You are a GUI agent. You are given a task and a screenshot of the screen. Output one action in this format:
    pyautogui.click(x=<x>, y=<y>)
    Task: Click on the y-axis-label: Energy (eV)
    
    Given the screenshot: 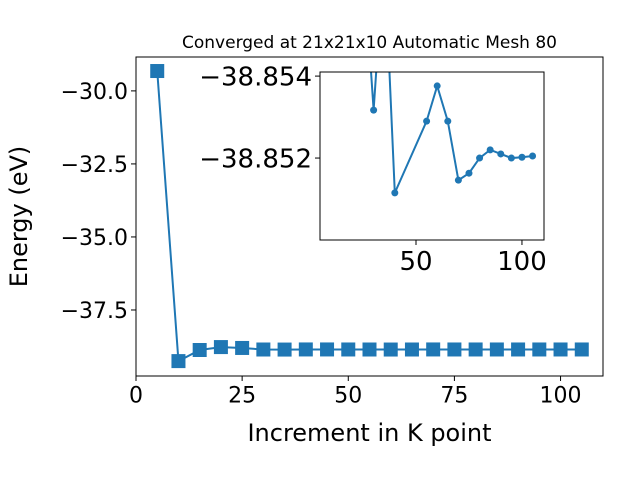 What is the action you would take?
    pyautogui.click(x=19, y=217)
    